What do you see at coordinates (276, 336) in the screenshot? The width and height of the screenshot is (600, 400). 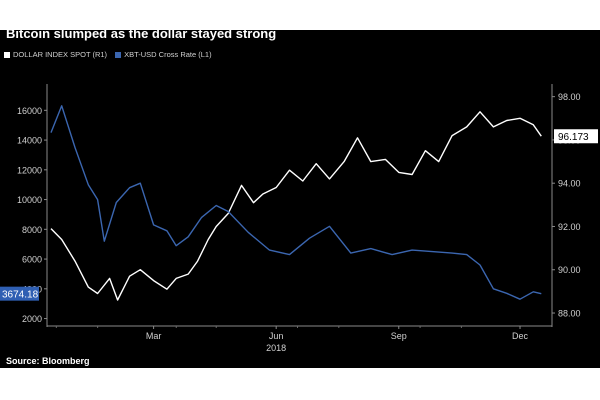 I see `x-tick-label: Jun` at bounding box center [276, 336].